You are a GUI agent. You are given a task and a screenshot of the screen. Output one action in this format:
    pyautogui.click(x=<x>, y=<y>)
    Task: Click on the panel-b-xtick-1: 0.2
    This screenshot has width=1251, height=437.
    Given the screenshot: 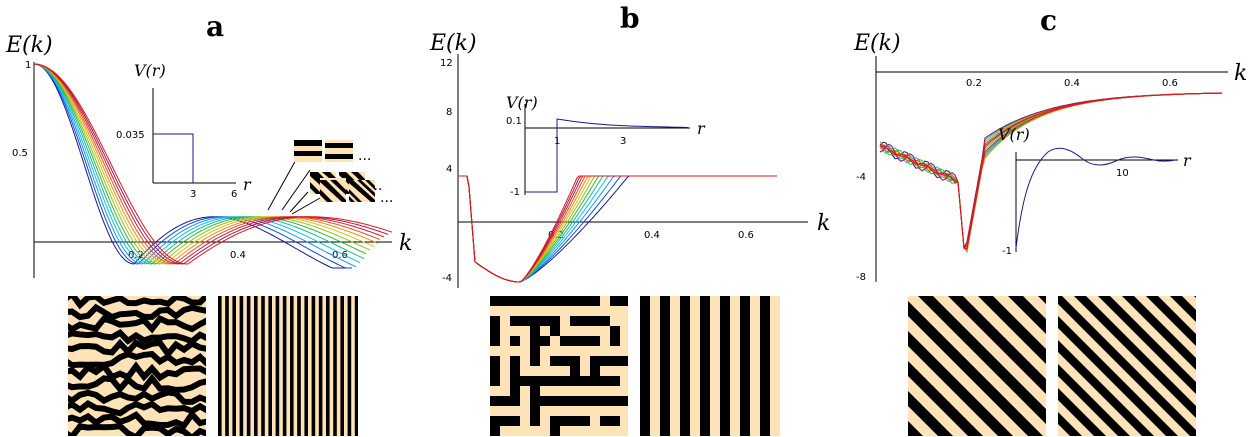 What is the action you would take?
    pyautogui.click(x=556, y=235)
    